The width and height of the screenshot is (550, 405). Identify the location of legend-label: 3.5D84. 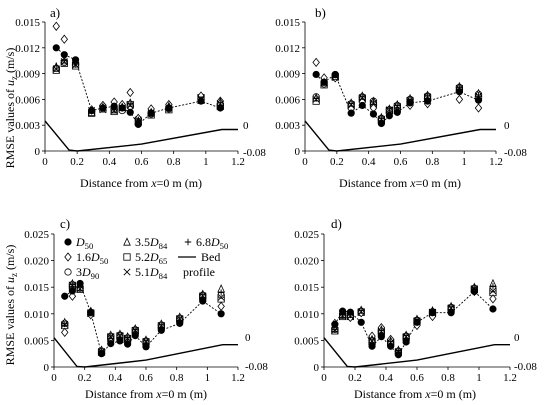
(151, 243).